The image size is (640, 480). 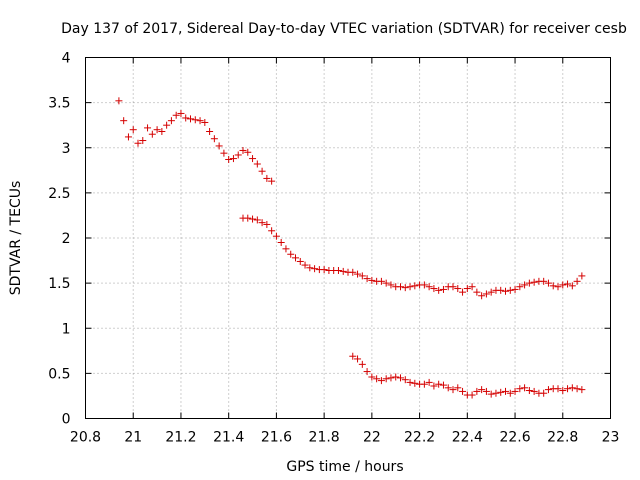 What do you see at coordinates (66, 239) in the screenshot?
I see `y-tick-label: 2` at bounding box center [66, 239].